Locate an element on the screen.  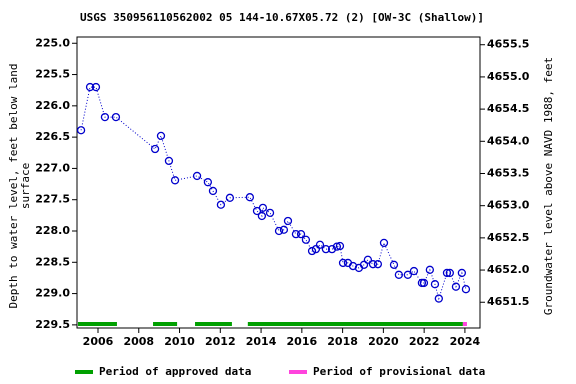
y2-tick-label: 4655.0 is located at coordinates (508, 76).